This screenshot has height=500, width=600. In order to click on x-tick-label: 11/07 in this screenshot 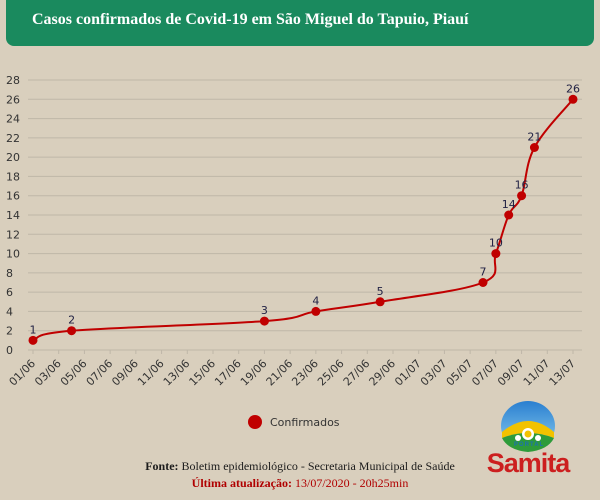, I will do `click(537, 373)`.